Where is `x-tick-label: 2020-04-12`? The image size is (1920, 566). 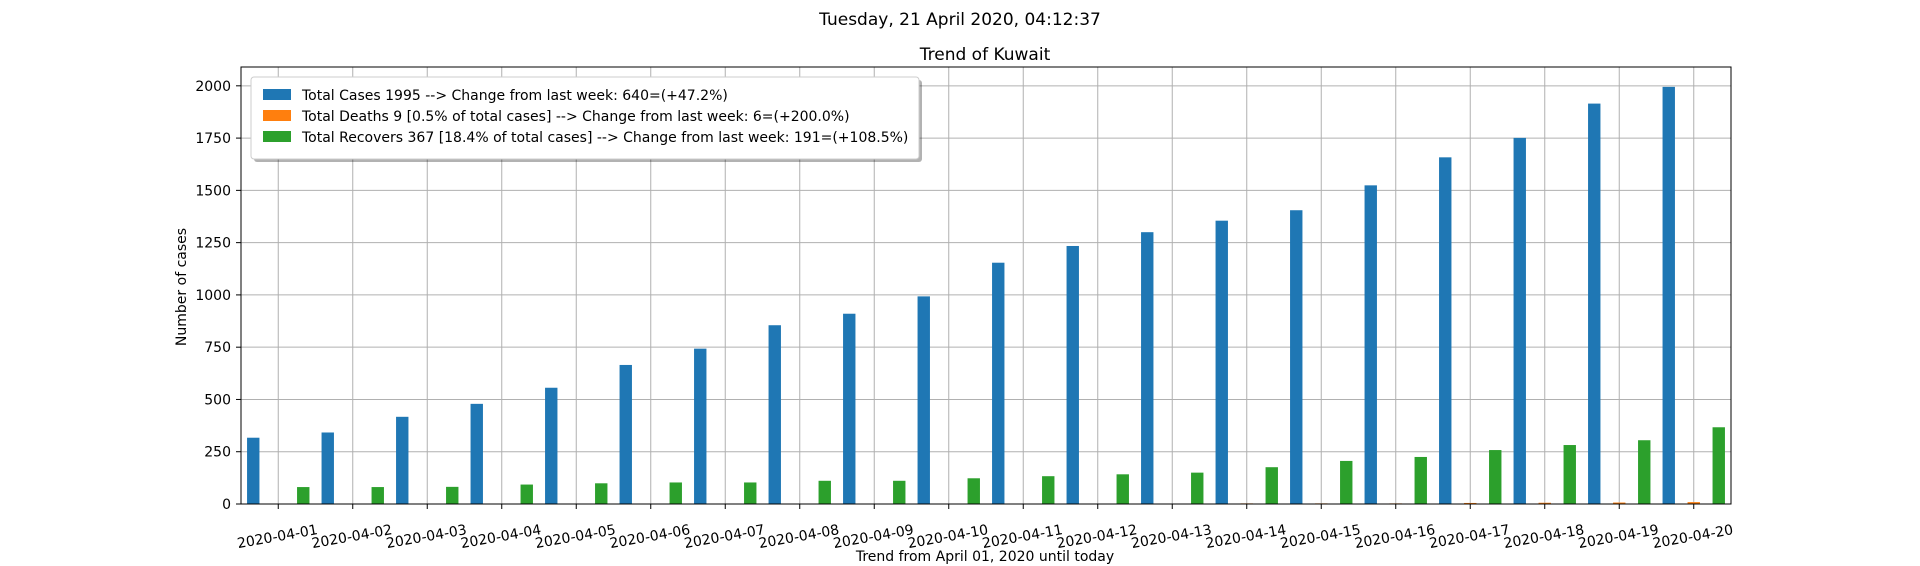
x-tick-label: 2020-04-12 is located at coordinates (1097, 537).